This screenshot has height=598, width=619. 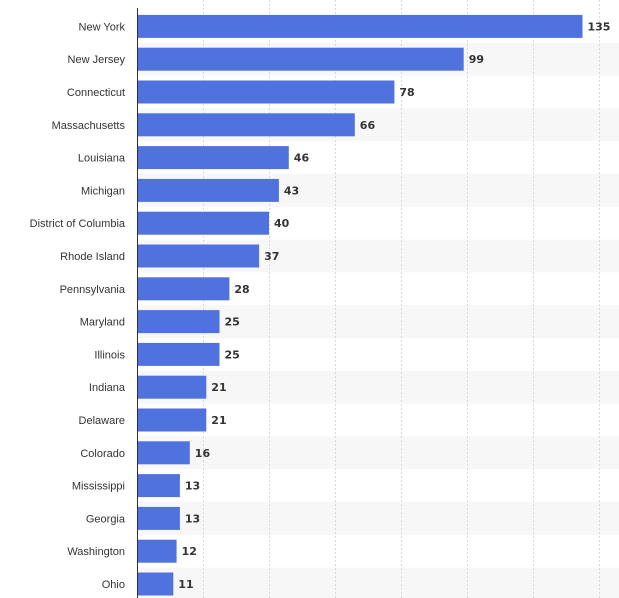 What do you see at coordinates (97, 60) in the screenshot?
I see `category-label: New Jersey` at bounding box center [97, 60].